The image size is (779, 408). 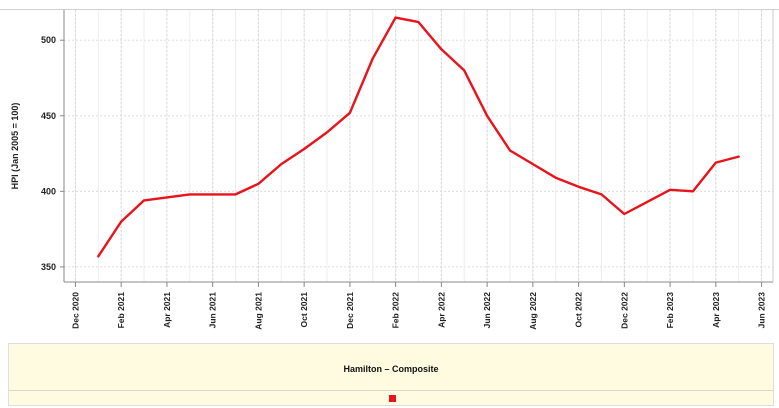 I want to click on x-tick-label: Jun 2023, so click(x=762, y=310).